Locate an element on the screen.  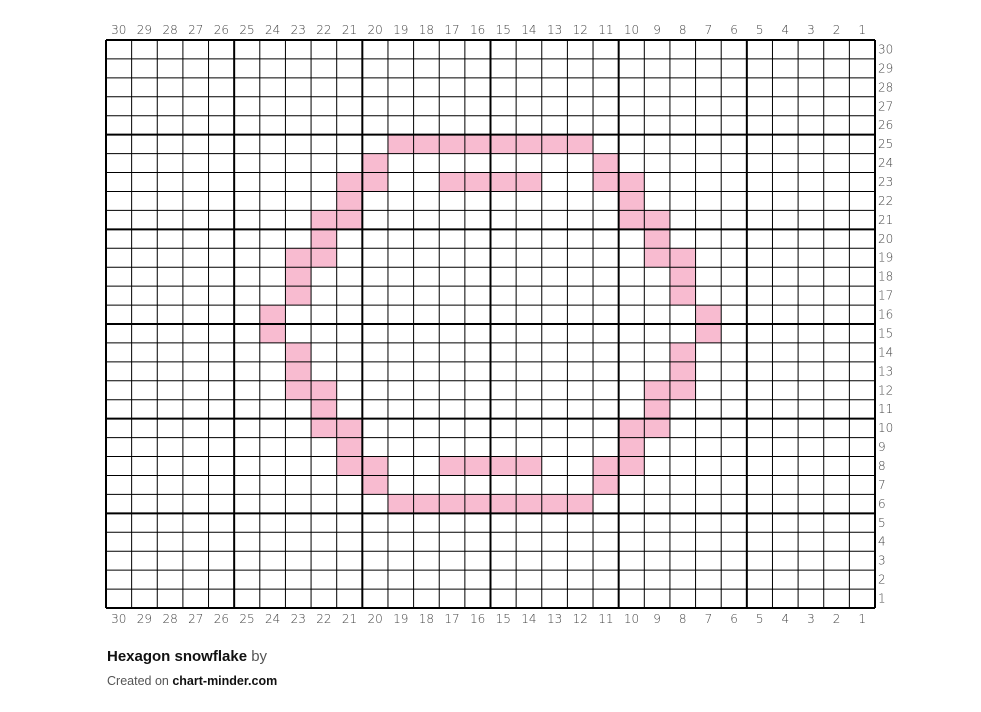
stitch-cell-r24-c20 is located at coordinates (375, 163).